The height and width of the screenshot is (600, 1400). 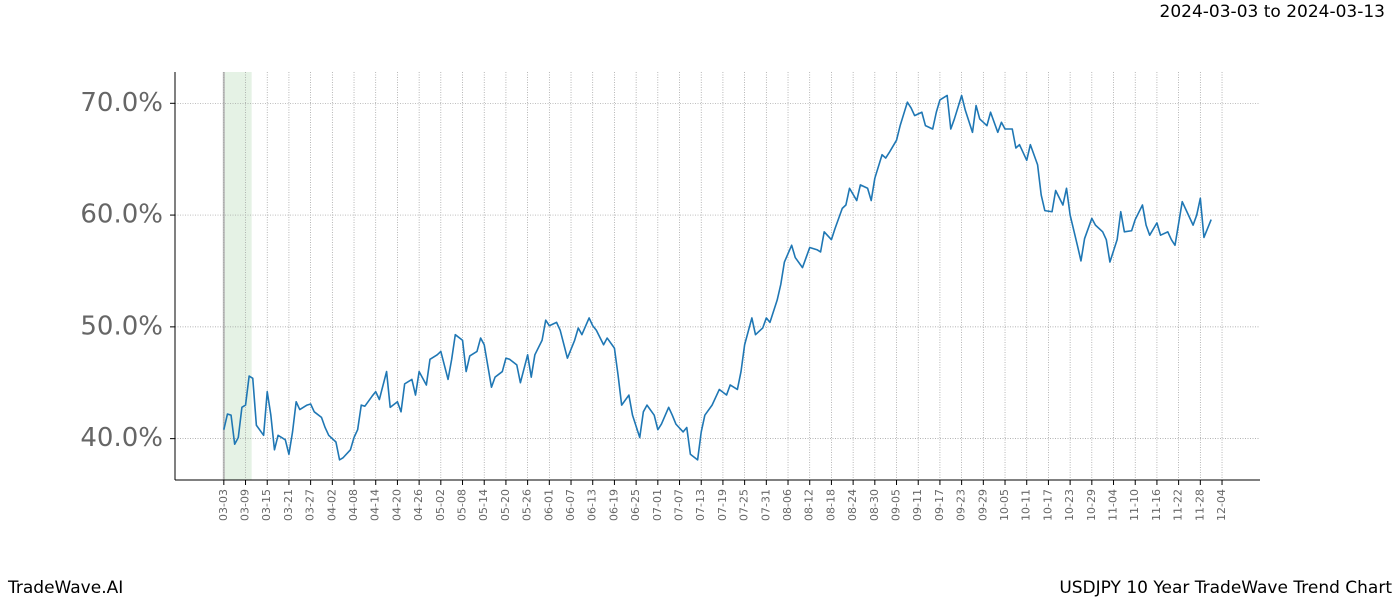 I want to click on x-tick-label: 07-19, so click(x=722, y=505).